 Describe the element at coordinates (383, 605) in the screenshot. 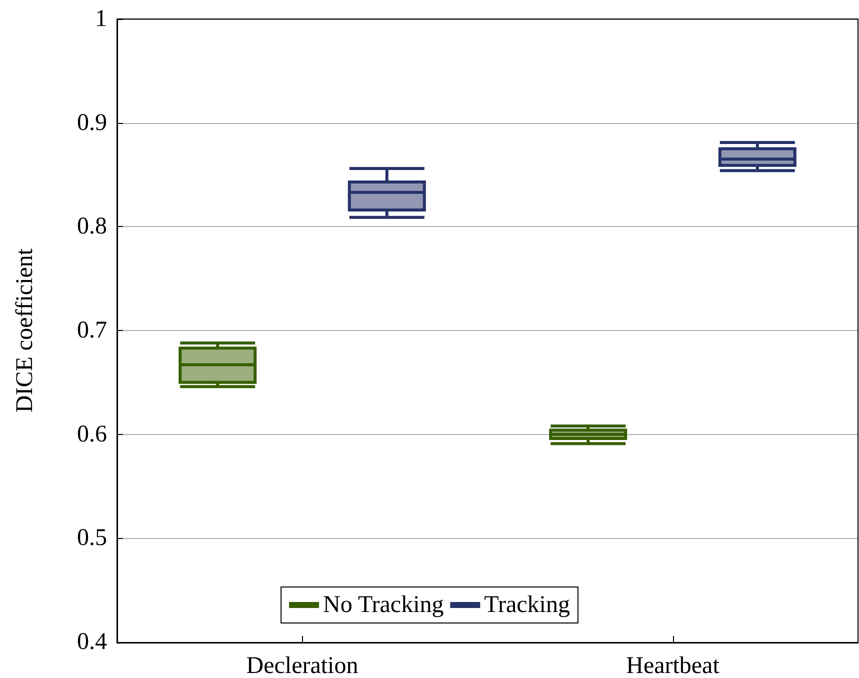

I see `legend-label: No Tracking` at that location.